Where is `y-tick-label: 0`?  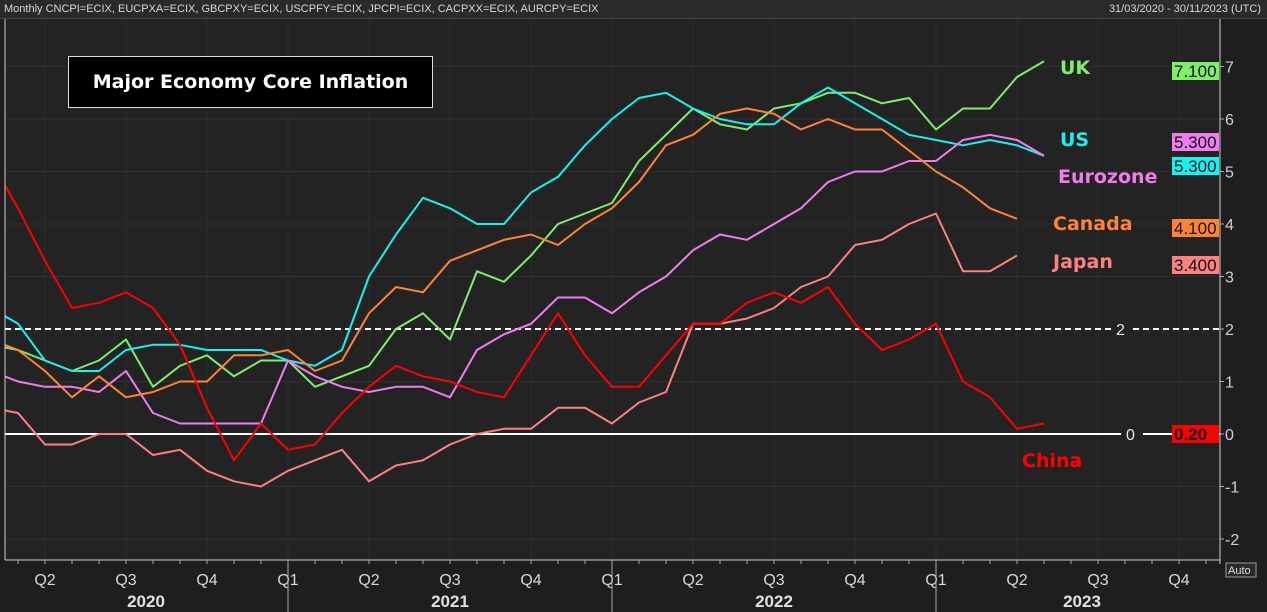 y-tick-label: 0 is located at coordinates (1229, 435).